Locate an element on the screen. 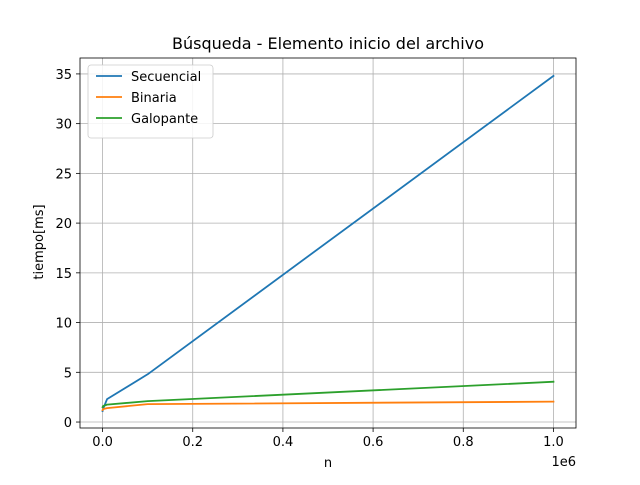 The height and width of the screenshot is (485, 640). x-axis-offset-label: 1e6 is located at coordinates (563, 462).